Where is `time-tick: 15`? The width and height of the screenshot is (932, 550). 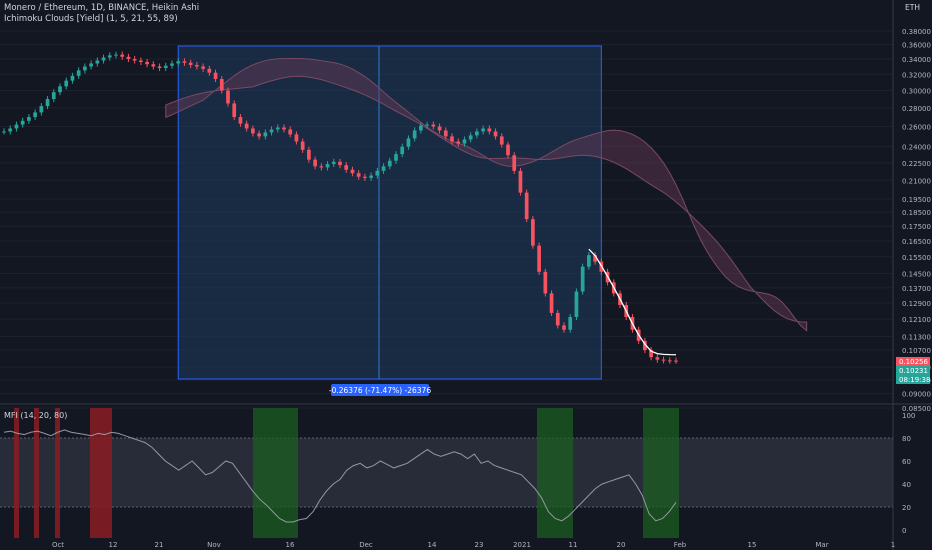
time-tick: 15 is located at coordinates (752, 545).